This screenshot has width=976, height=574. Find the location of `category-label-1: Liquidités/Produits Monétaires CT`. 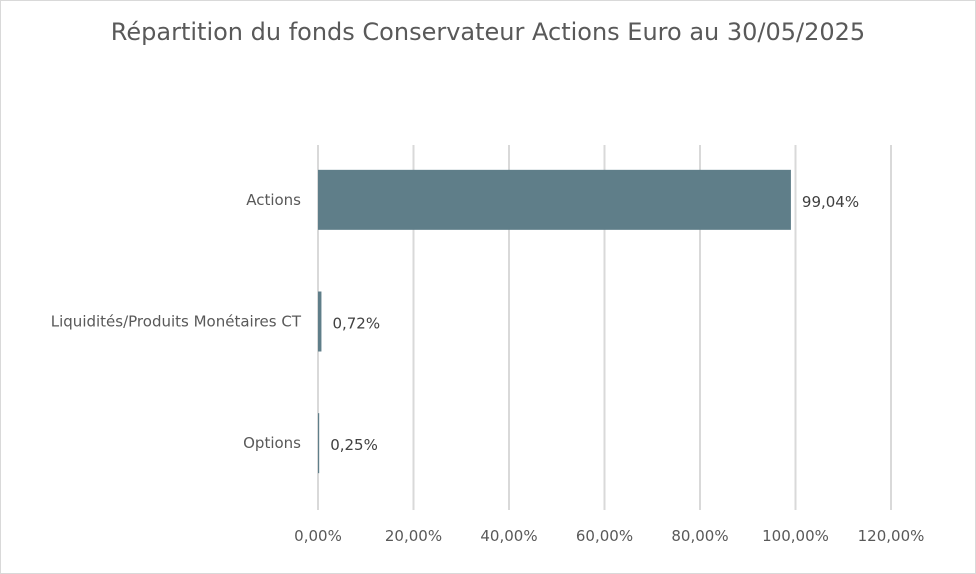

category-label-1: Liquidités/Produits Monétaires CT is located at coordinates (176, 322).